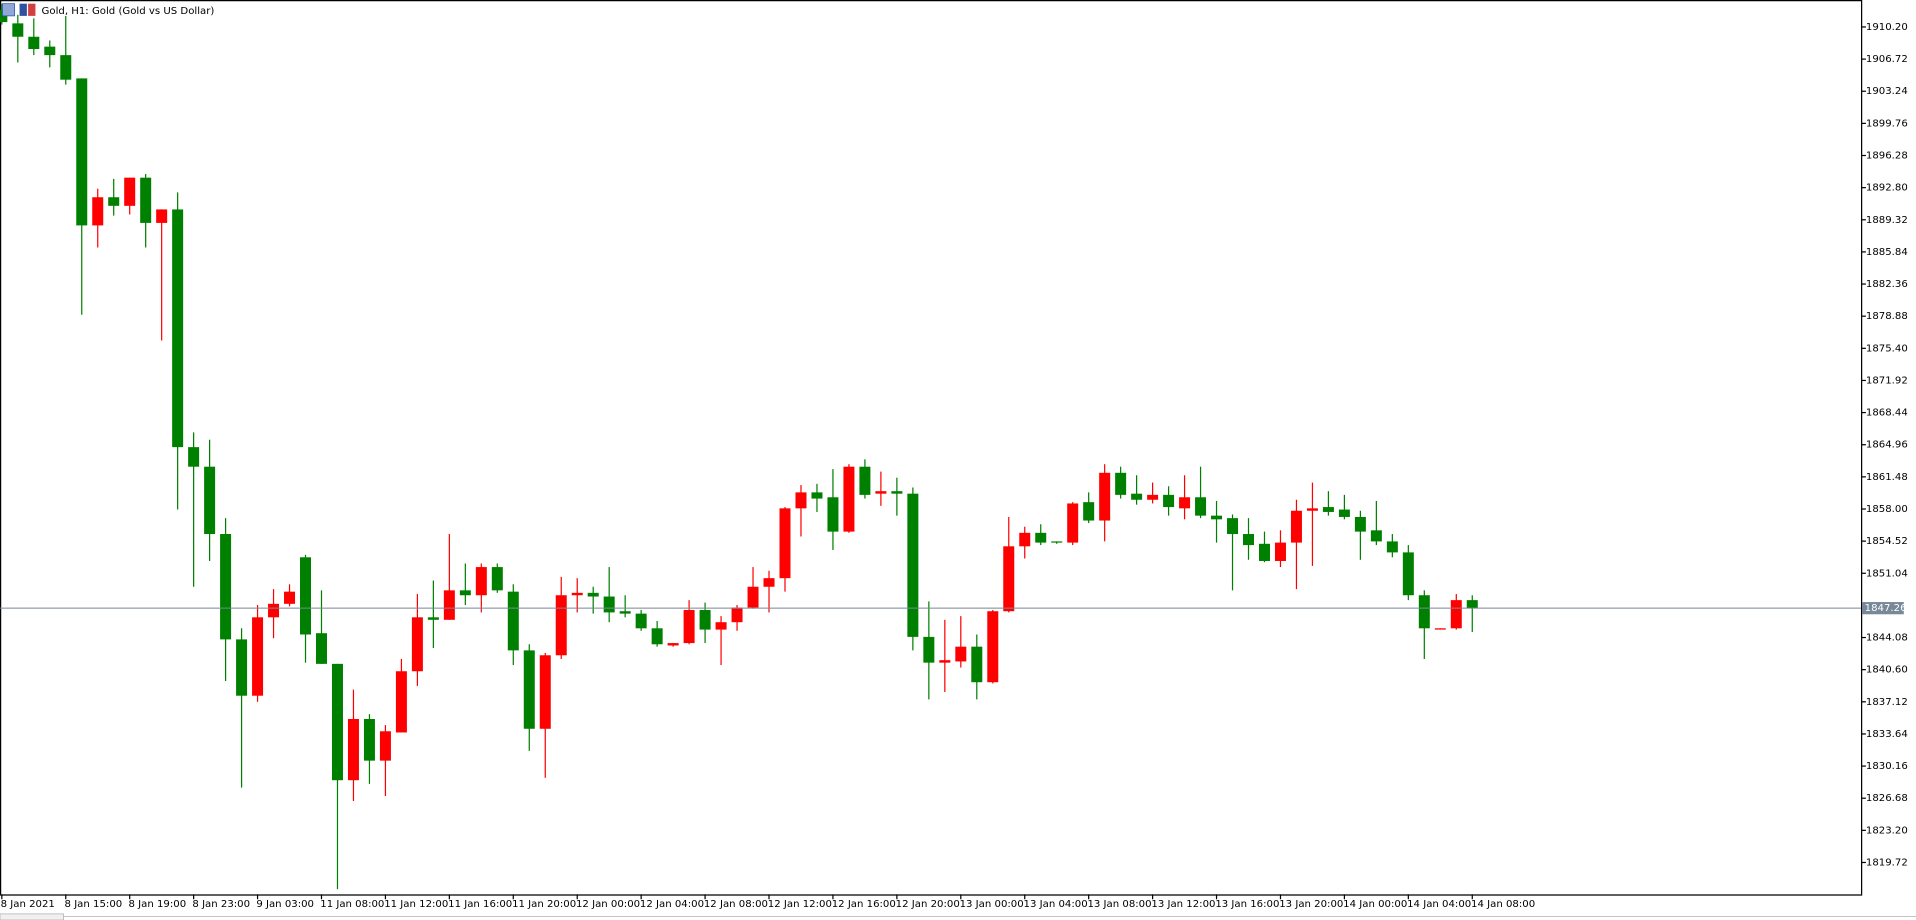 The height and width of the screenshot is (920, 1916). Describe the element at coordinates (864, 904) in the screenshot. I see `x-tick-label: 12 Jan 16:00` at that location.